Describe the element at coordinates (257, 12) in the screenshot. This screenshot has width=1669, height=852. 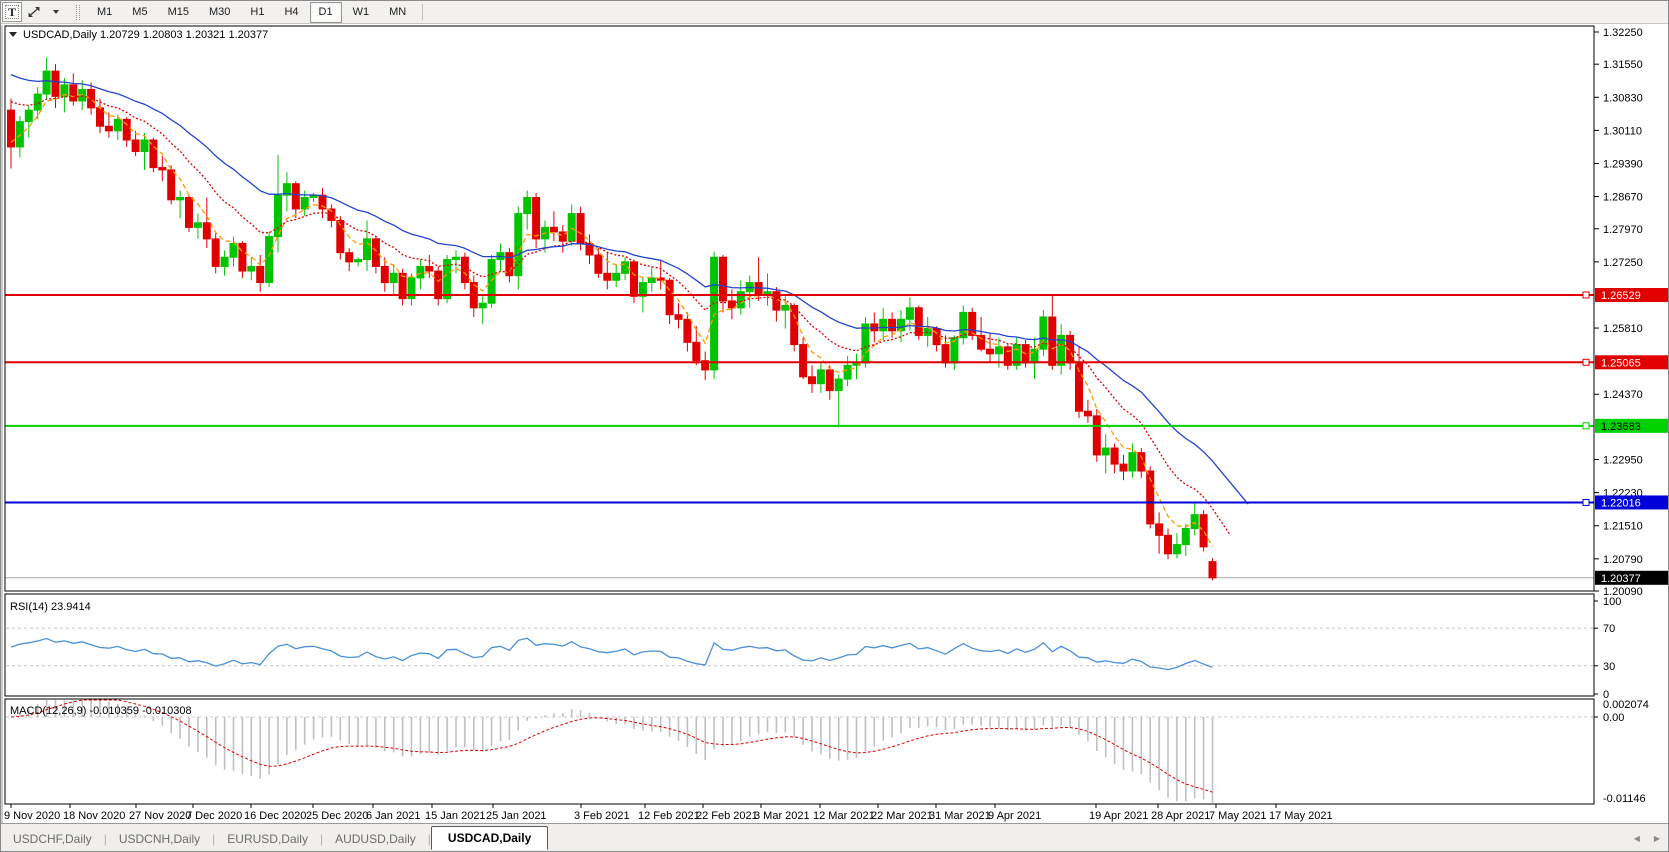
I see `timeframe-button-h1: H1` at that location.